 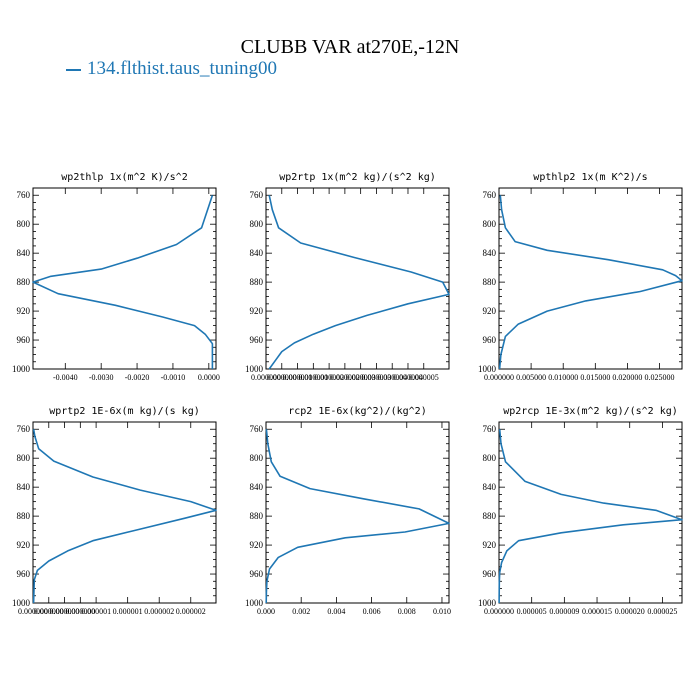 I want to click on x-tick-label: 0.004, so click(x=336, y=611).